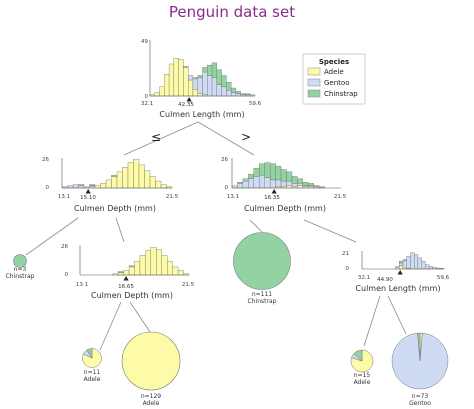  I want to click on legend-label-gentoo: Gentoo, so click(336, 83).